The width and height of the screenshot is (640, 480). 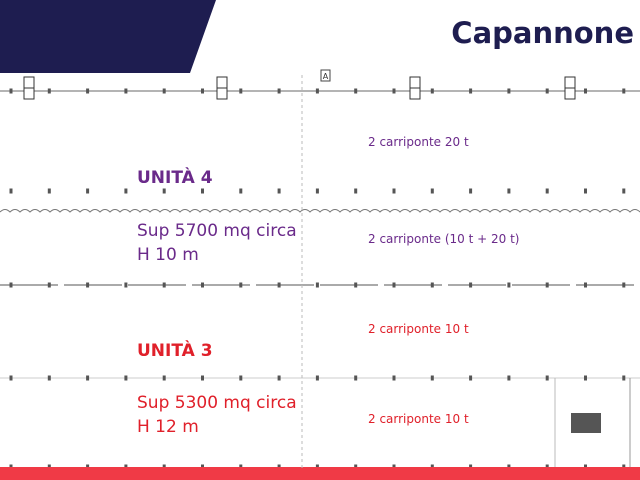 What do you see at coordinates (175, 351) in the screenshot?
I see `unit3-name: UNITÀ 3` at bounding box center [175, 351].